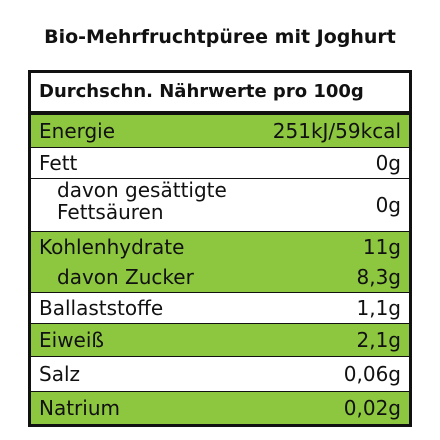 Image resolution: width=440 pixels, height=440 pixels. Describe the element at coordinates (220, 93) in the screenshot. I see `table-header: Durchschn. Nährwerte pro 100g` at that location.